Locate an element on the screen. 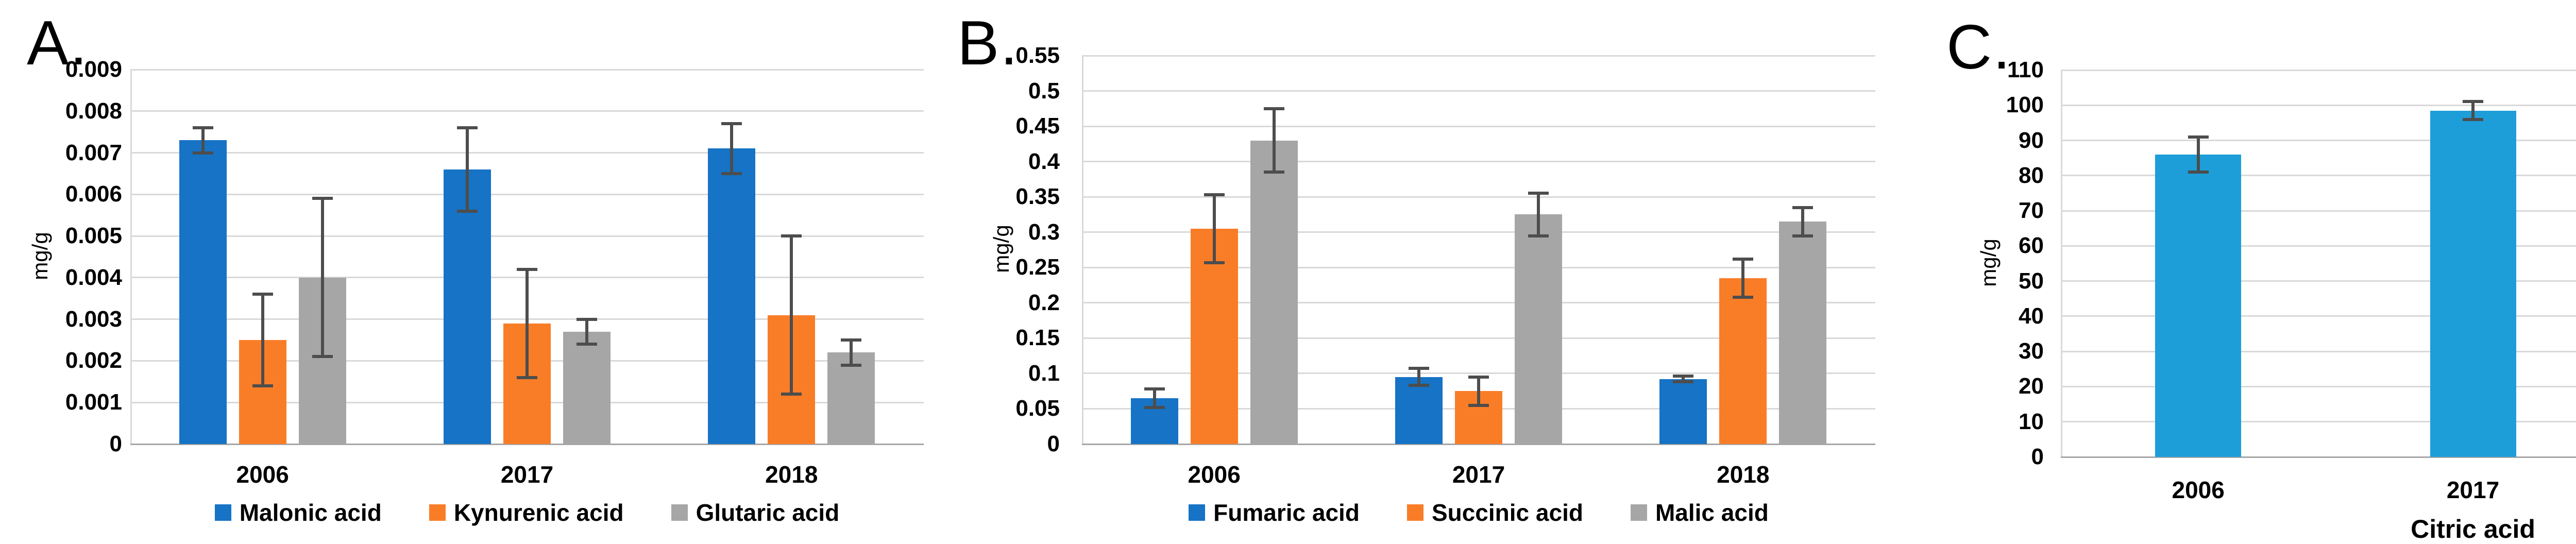  panel-a-ytick: 0.002 is located at coordinates (93, 360).